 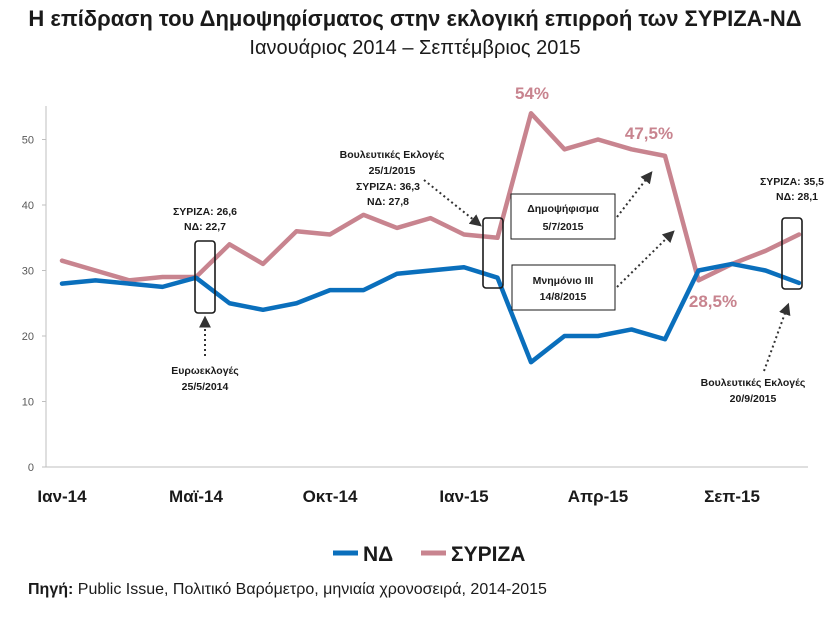 What do you see at coordinates (649, 133) in the screenshot?
I see `syriza-referendum-label: 47,5%` at bounding box center [649, 133].